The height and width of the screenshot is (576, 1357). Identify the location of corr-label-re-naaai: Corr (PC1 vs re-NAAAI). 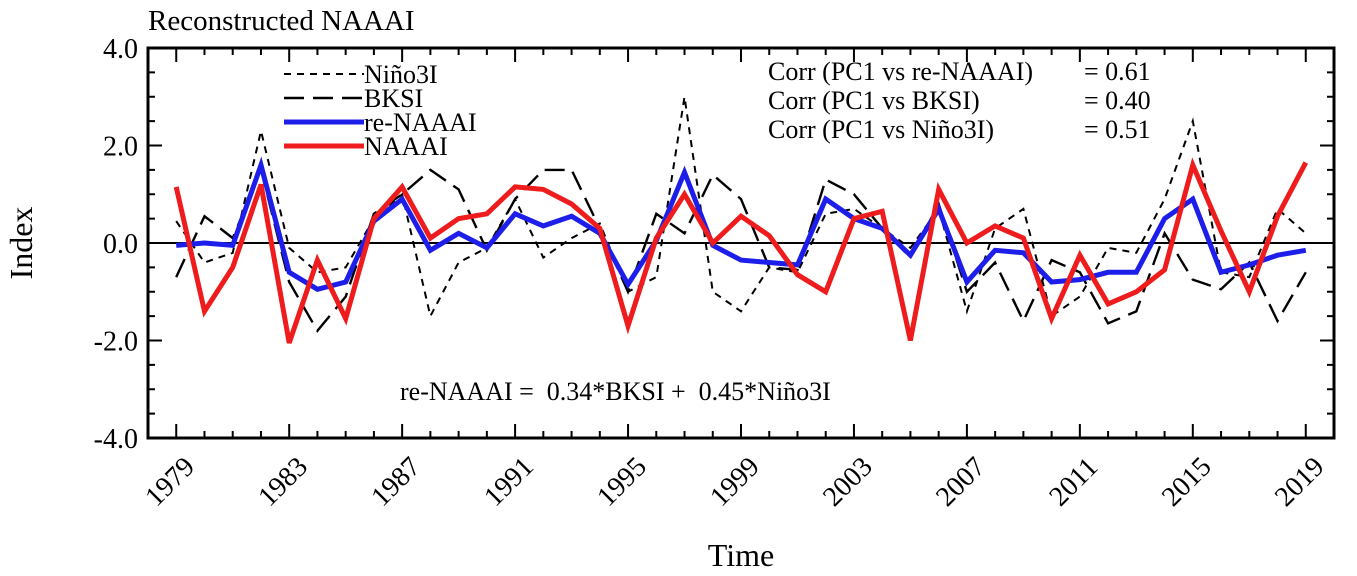
(900, 71).